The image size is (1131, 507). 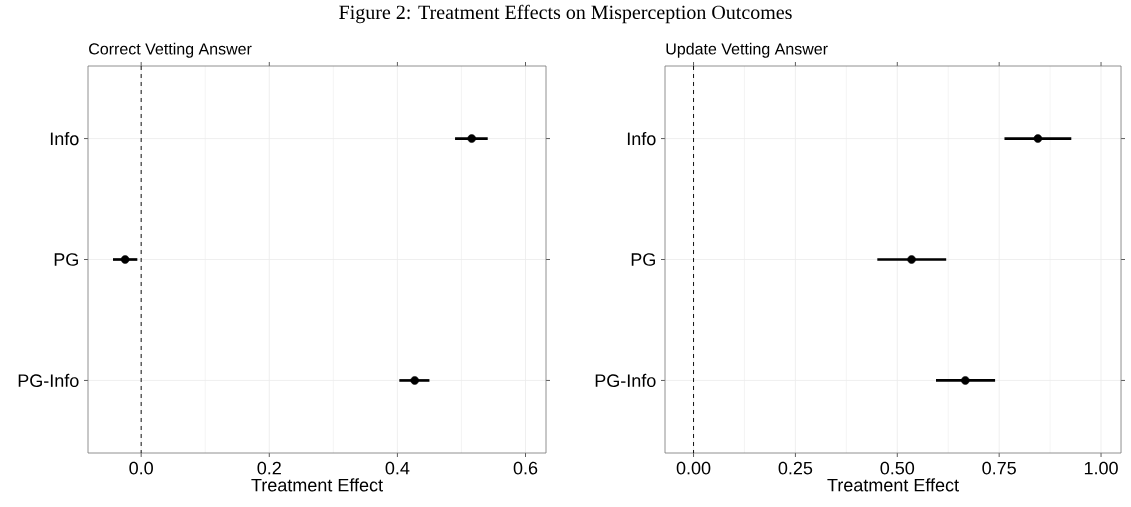 I want to click on chart-title: Figure 2: Treatment Effects on Misperception Outcomes, so click(x=565, y=14).